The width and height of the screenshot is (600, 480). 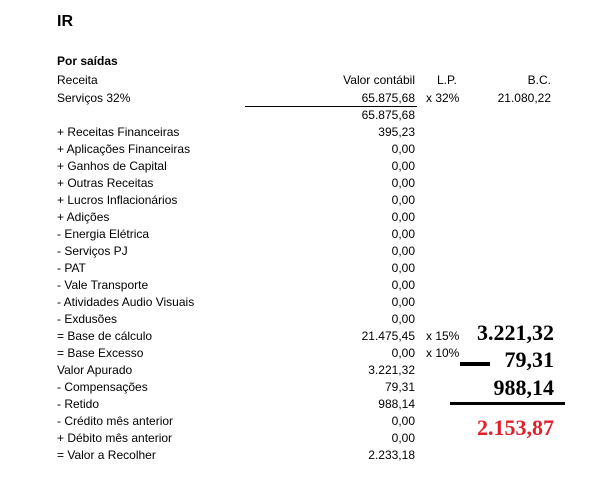 I want to click on row-value: 21.475,45, so click(x=388, y=336).